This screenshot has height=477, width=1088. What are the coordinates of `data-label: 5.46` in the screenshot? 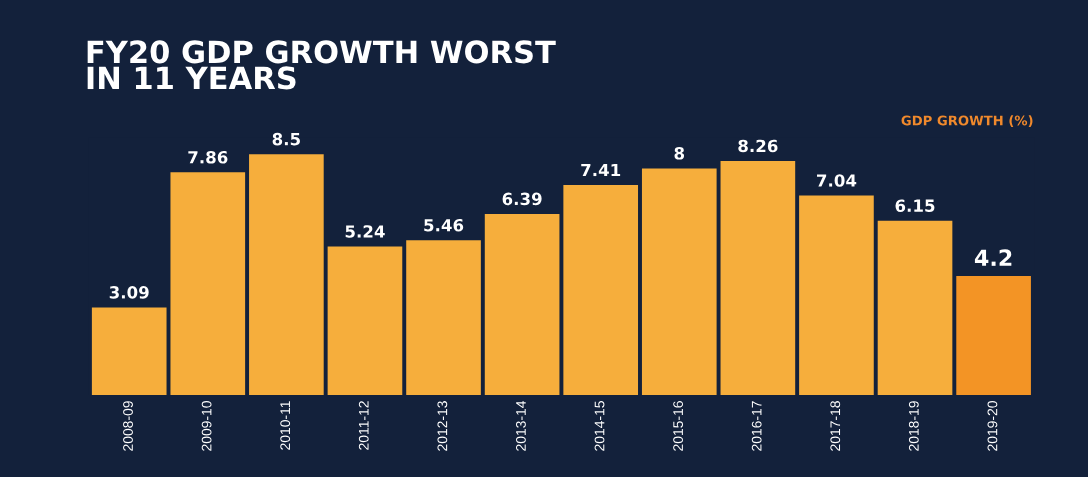 It's located at (444, 225).